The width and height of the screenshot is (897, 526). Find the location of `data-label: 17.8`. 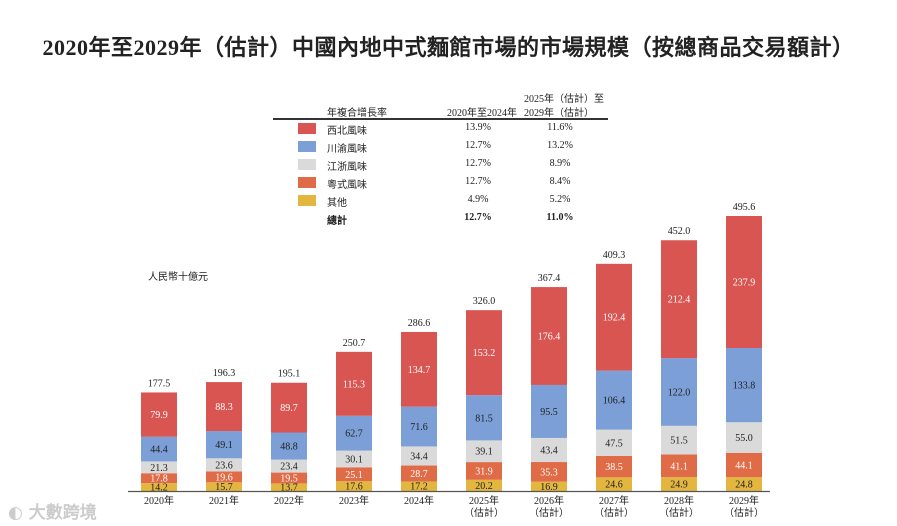

data-label: 17.8 is located at coordinates (159, 479).